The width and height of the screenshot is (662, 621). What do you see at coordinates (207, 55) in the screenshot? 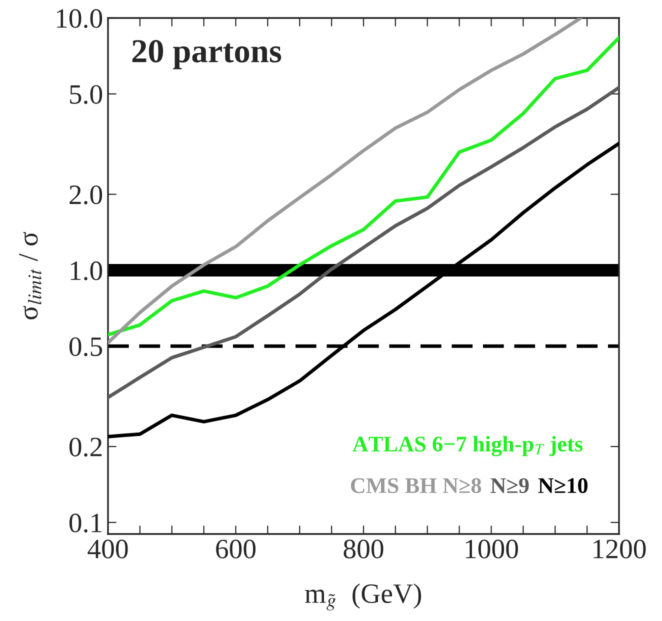
I see `text: 20 partons` at bounding box center [207, 55].